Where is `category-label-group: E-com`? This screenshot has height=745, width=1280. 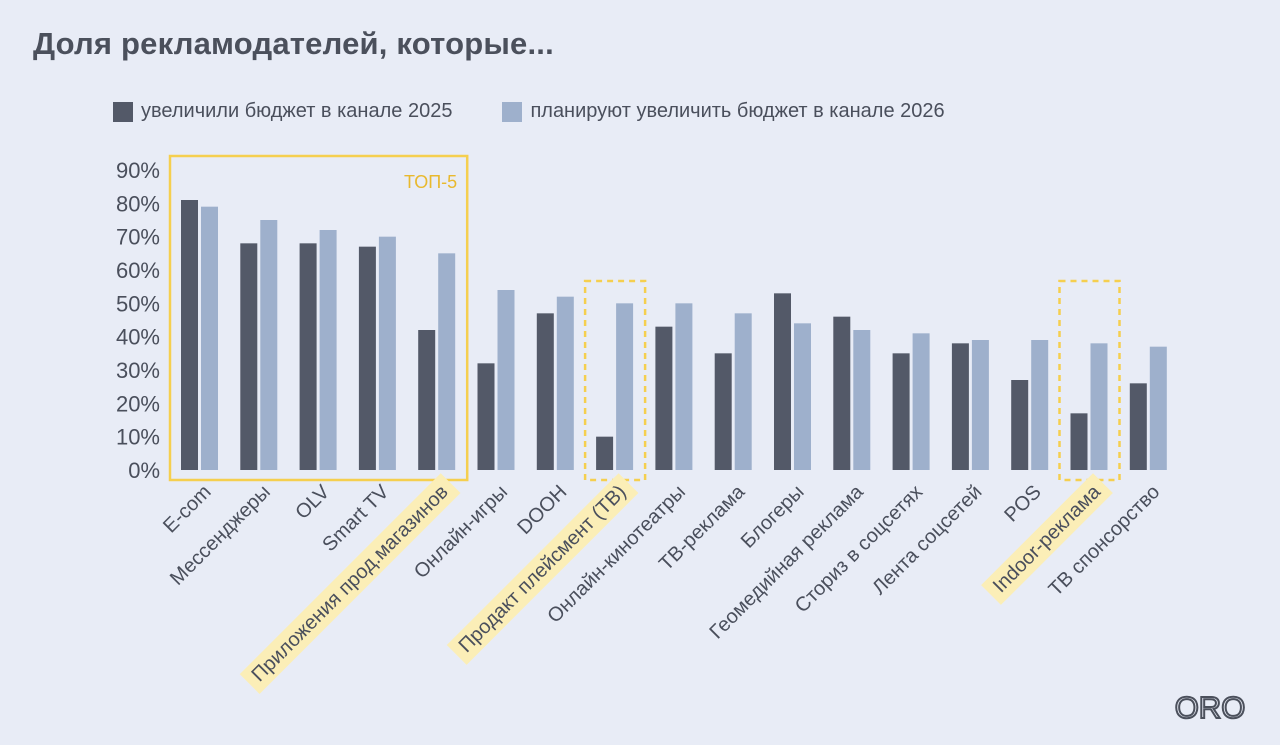
category-label-group: E-com is located at coordinates (187, 509).